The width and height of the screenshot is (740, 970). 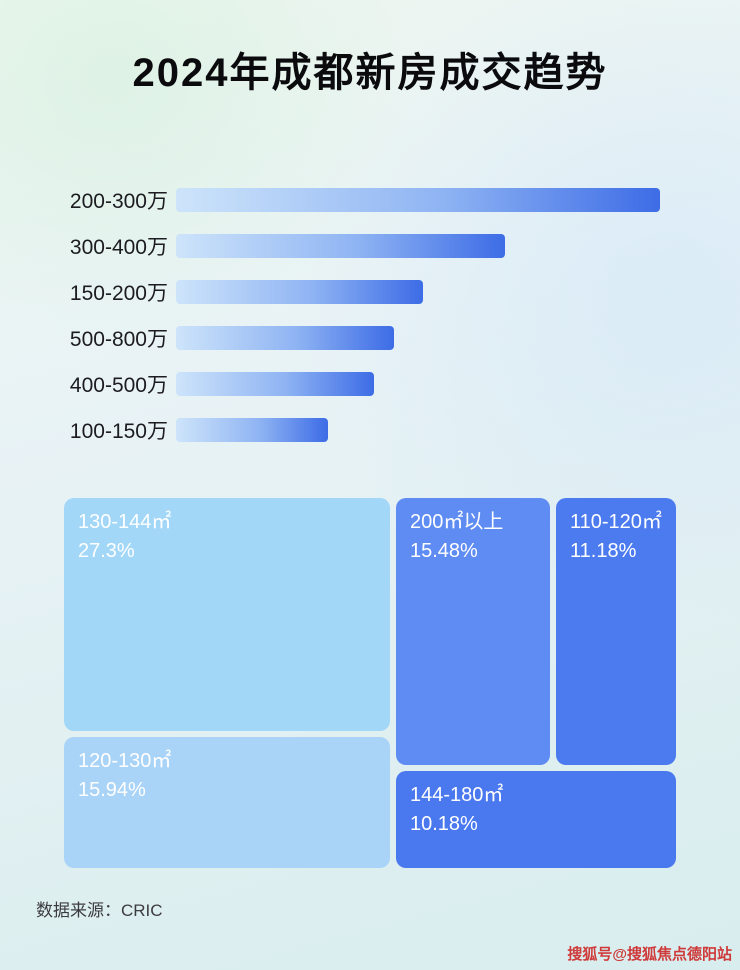 I want to click on bar-row: 400-500万, so click(x=370, y=384).